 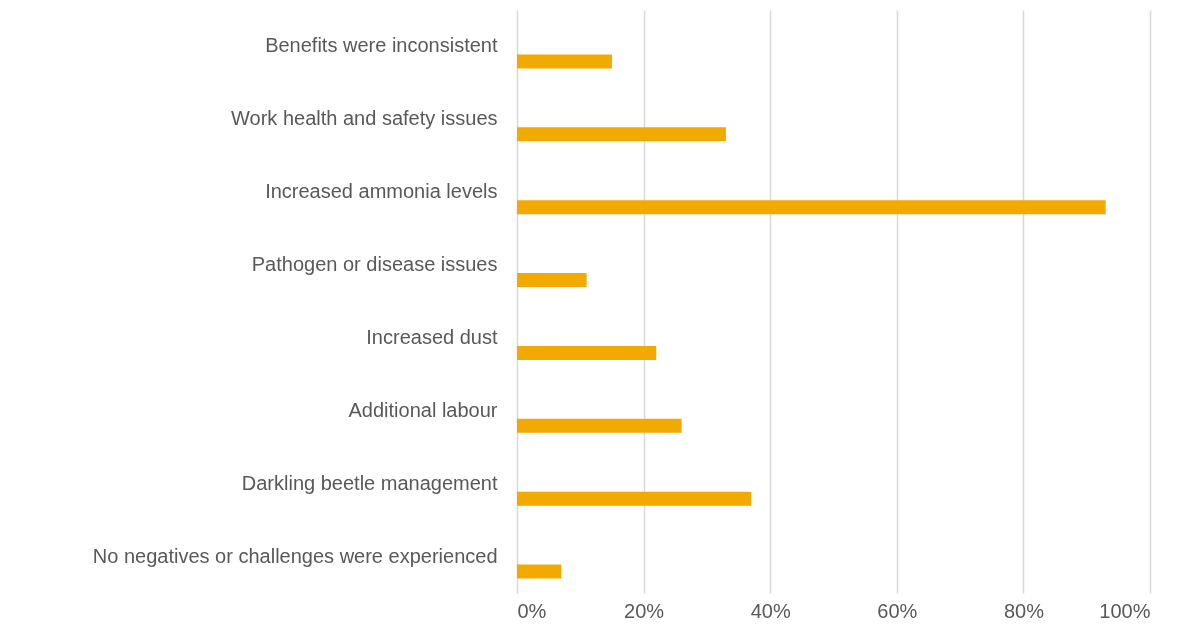 What do you see at coordinates (532, 610) in the screenshot?
I see `x-tick-label: 0%` at bounding box center [532, 610].